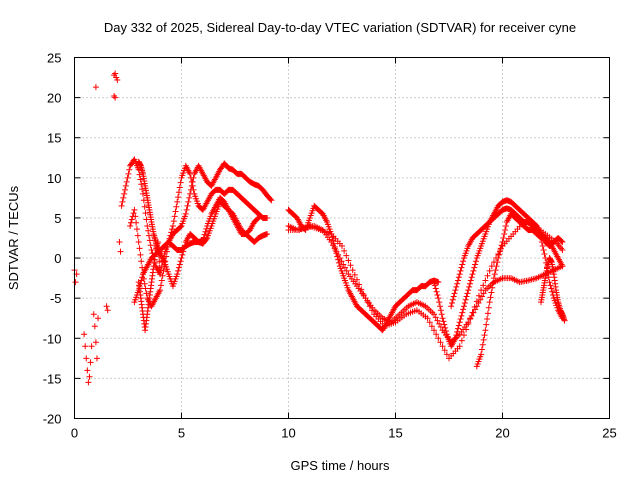  What do you see at coordinates (57, 218) in the screenshot?
I see `y-tick-label: 5` at bounding box center [57, 218].